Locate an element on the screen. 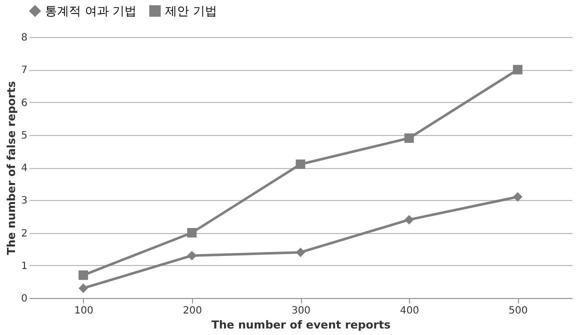 This screenshot has width=577, height=335. y-tick-label: 4 is located at coordinates (24, 168).